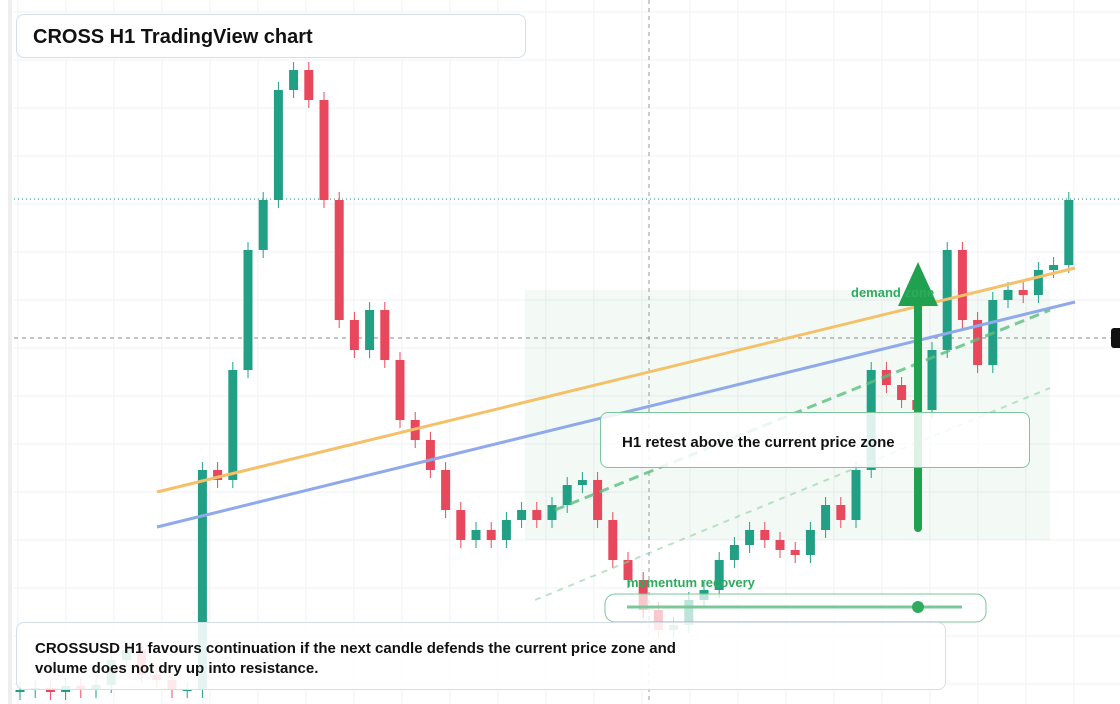  I want to click on retest-box: H1 retest above the current price zone, so click(815, 440).